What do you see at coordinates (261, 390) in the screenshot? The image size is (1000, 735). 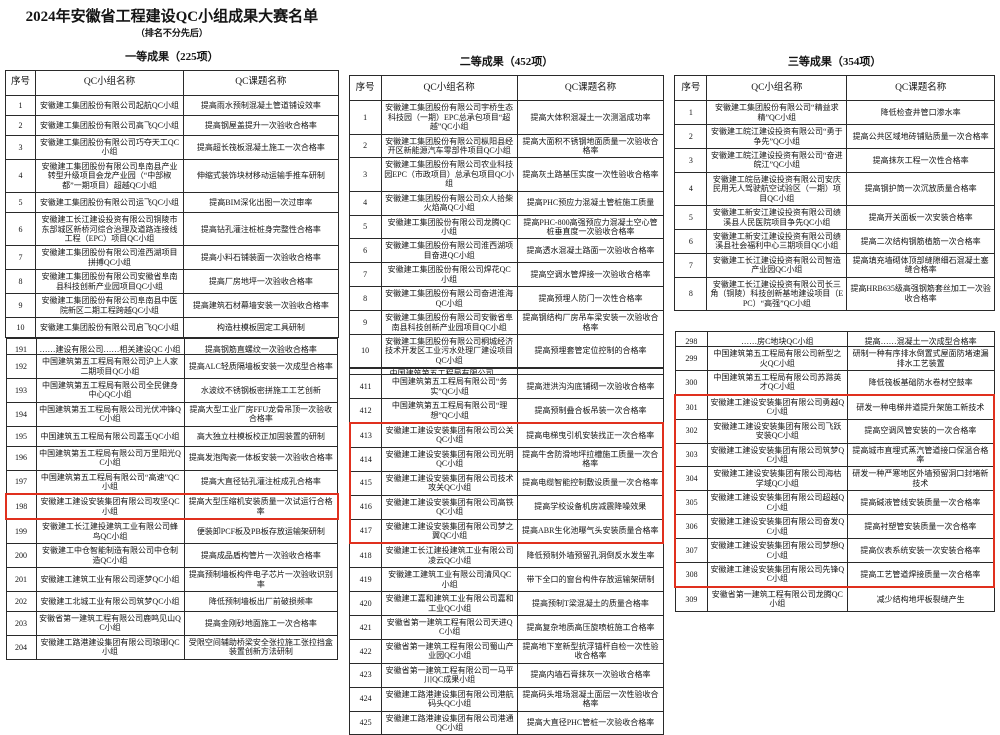 I see `topic-name-cell: 水波纹不锈钢板密拼施工工艺创新` at bounding box center [261, 390].